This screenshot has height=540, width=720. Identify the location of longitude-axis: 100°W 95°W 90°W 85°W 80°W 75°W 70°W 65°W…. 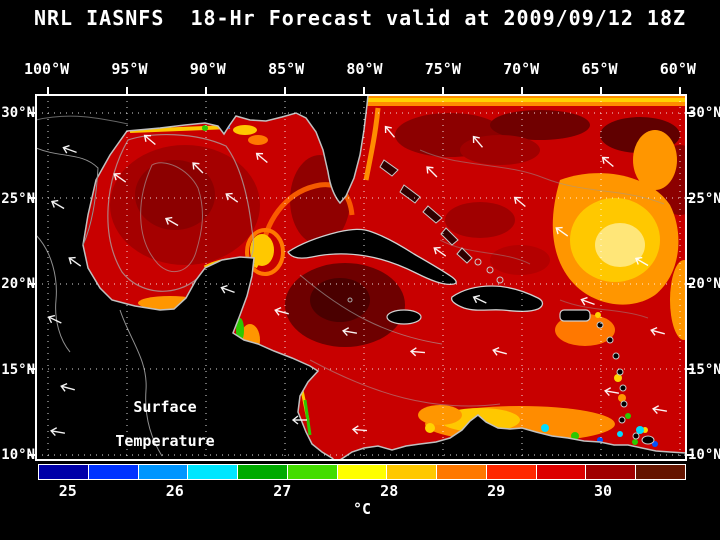
(360, 69).